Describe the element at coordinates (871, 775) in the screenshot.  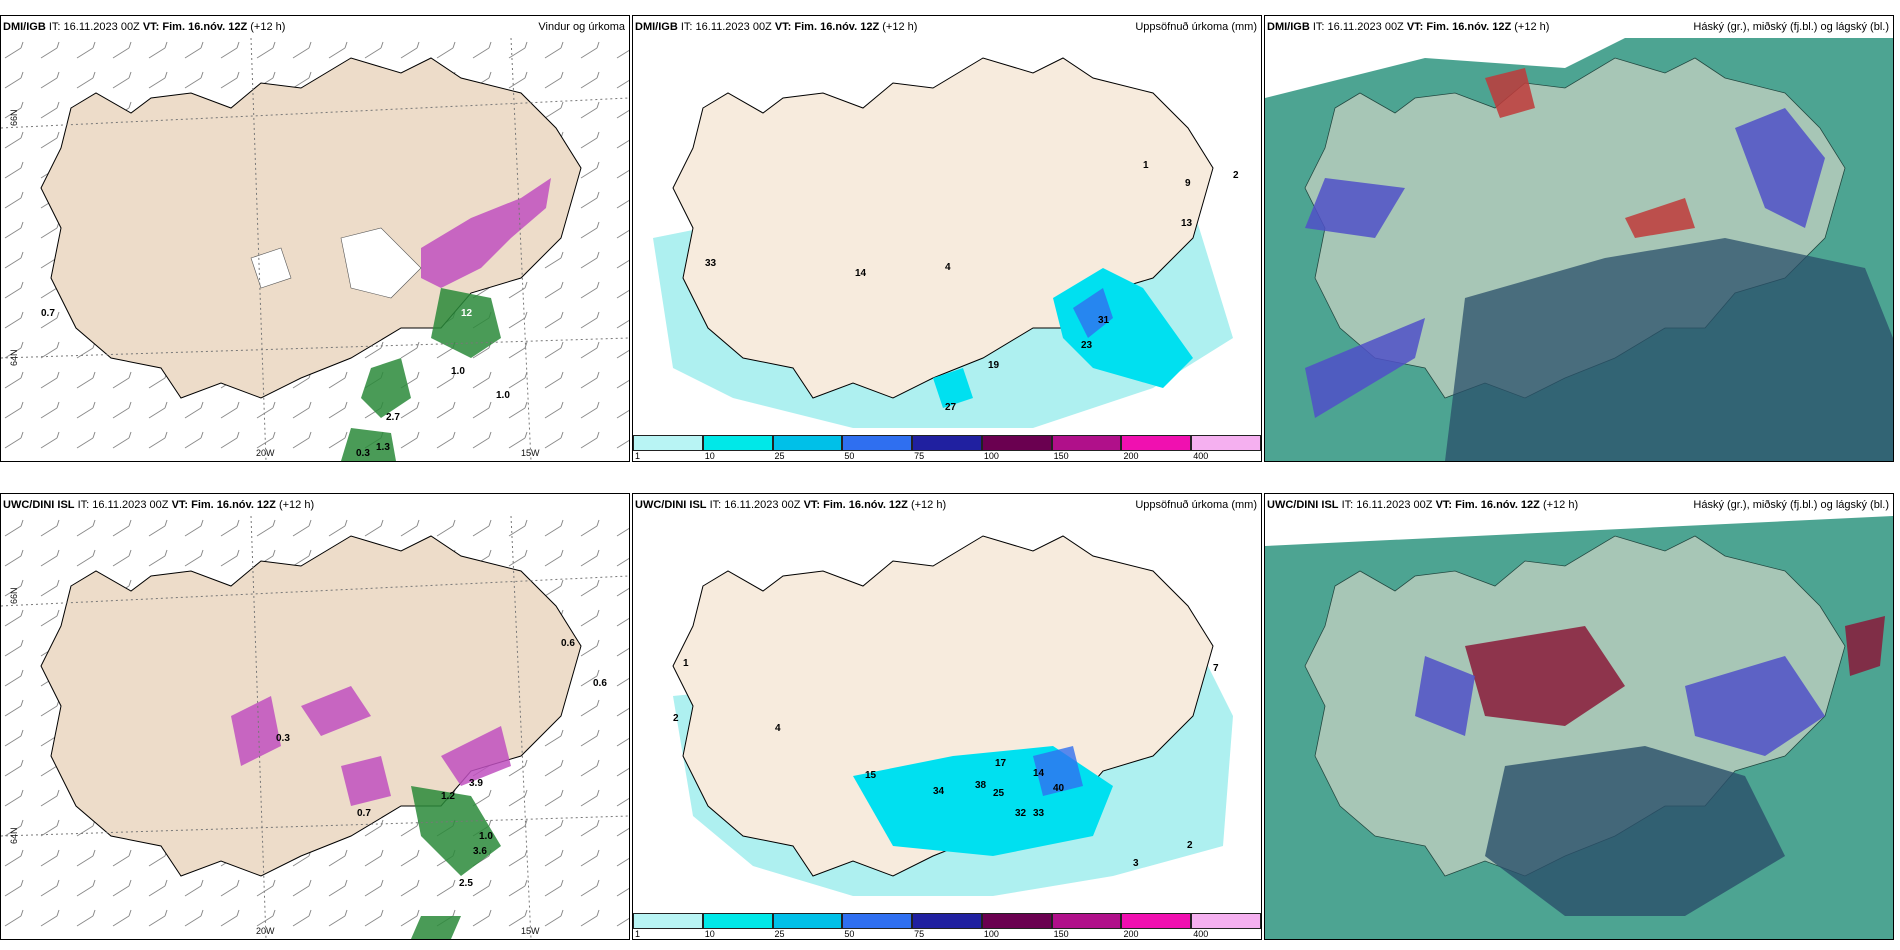
I see `precip-value: 15` at that location.